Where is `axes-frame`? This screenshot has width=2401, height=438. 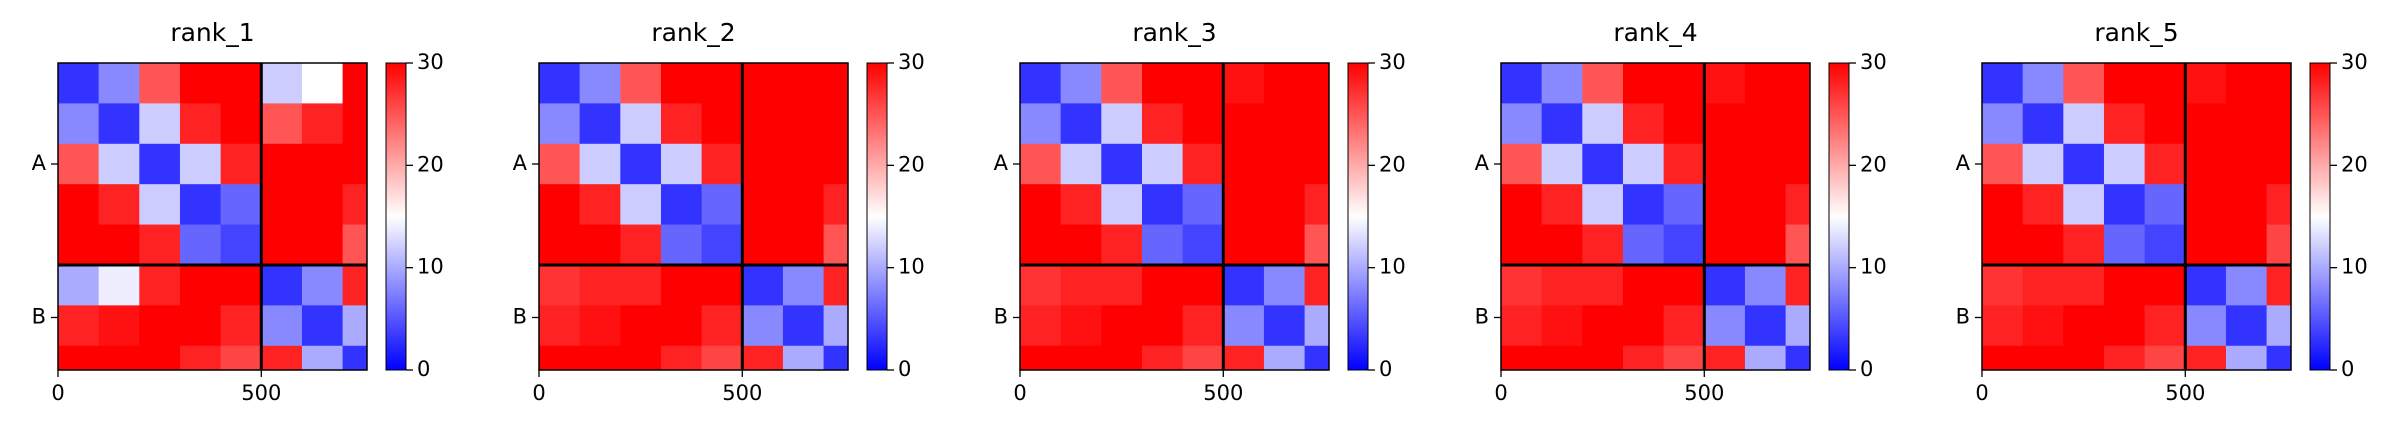
axes-frame is located at coordinates (212, 216).